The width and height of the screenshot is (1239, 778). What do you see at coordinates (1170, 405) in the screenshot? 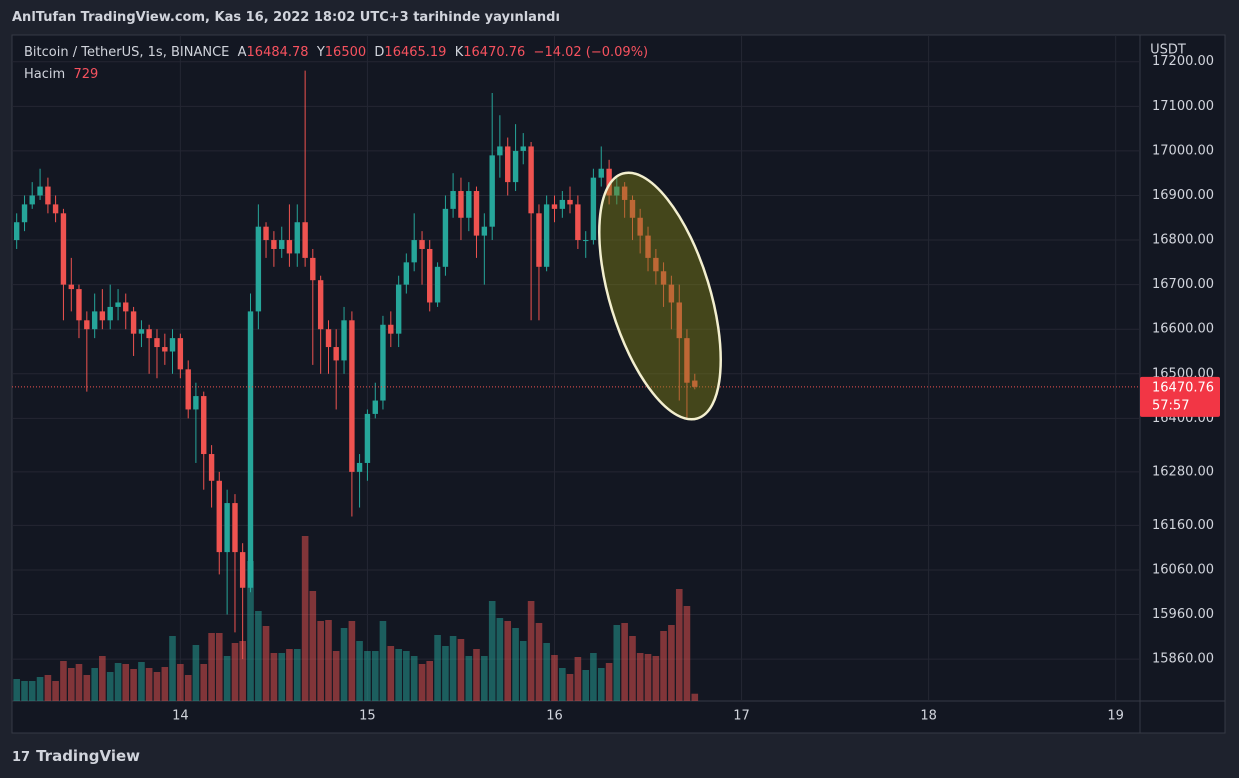
I see `countdown: 57:57` at bounding box center [1170, 405].